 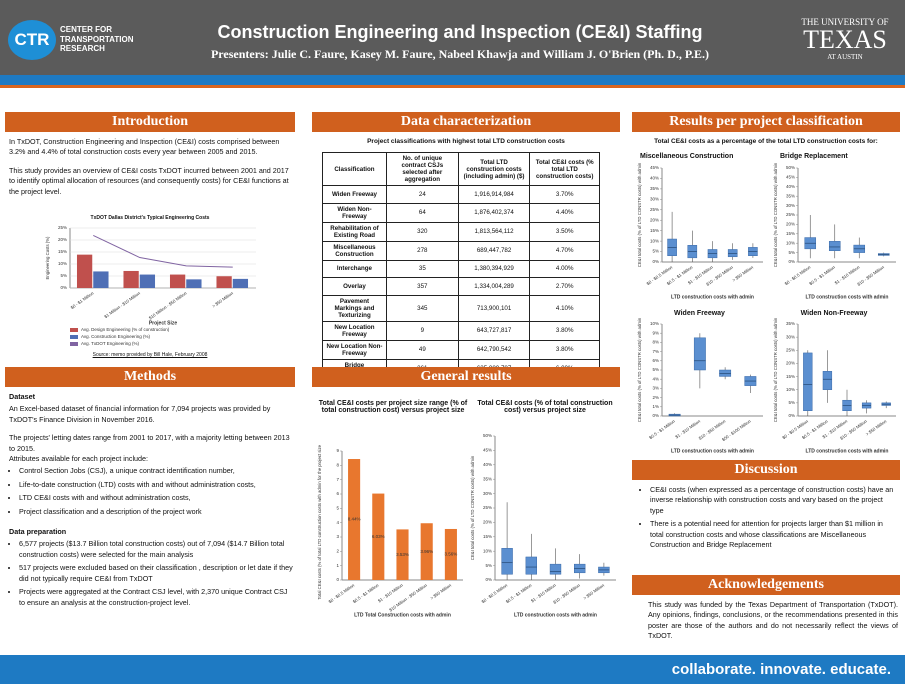 What do you see at coordinates (790, 224) in the screenshot?
I see `y-tick-label: 20%` at bounding box center [790, 224].